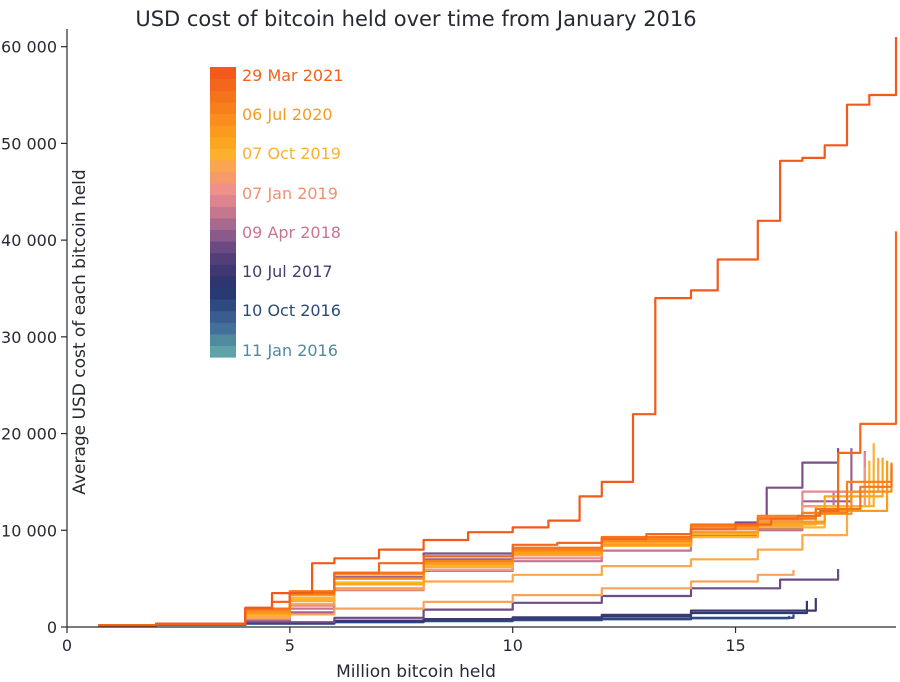 The image size is (900, 682). Describe the element at coordinates (29, 337) in the screenshot. I see `y-tick-label: 30 000` at that location.